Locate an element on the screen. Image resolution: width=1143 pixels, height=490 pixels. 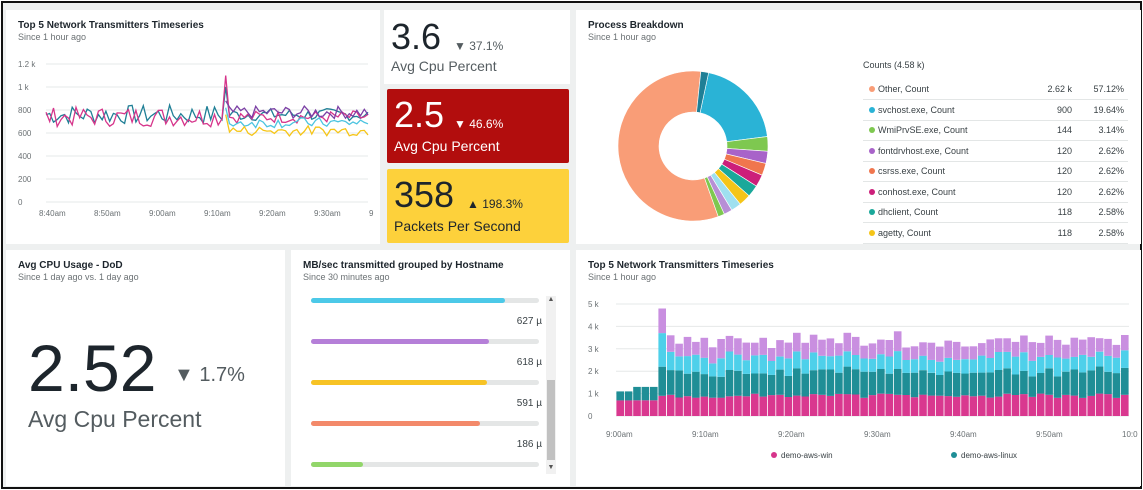
billboard-avg-cpu: 3.6 ▼ 37.1% Avg Cpu Percent is located at coordinates (477, 47).